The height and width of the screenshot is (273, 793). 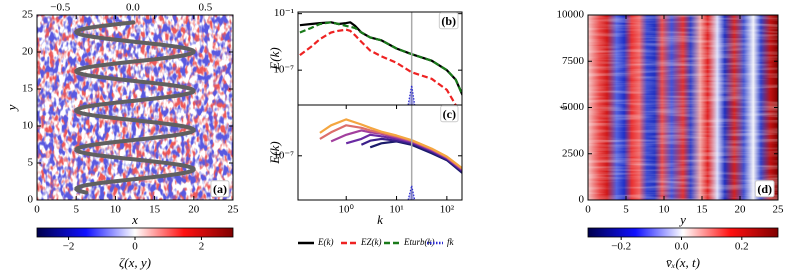 I want to click on profile-curve, so click(x=135, y=107).